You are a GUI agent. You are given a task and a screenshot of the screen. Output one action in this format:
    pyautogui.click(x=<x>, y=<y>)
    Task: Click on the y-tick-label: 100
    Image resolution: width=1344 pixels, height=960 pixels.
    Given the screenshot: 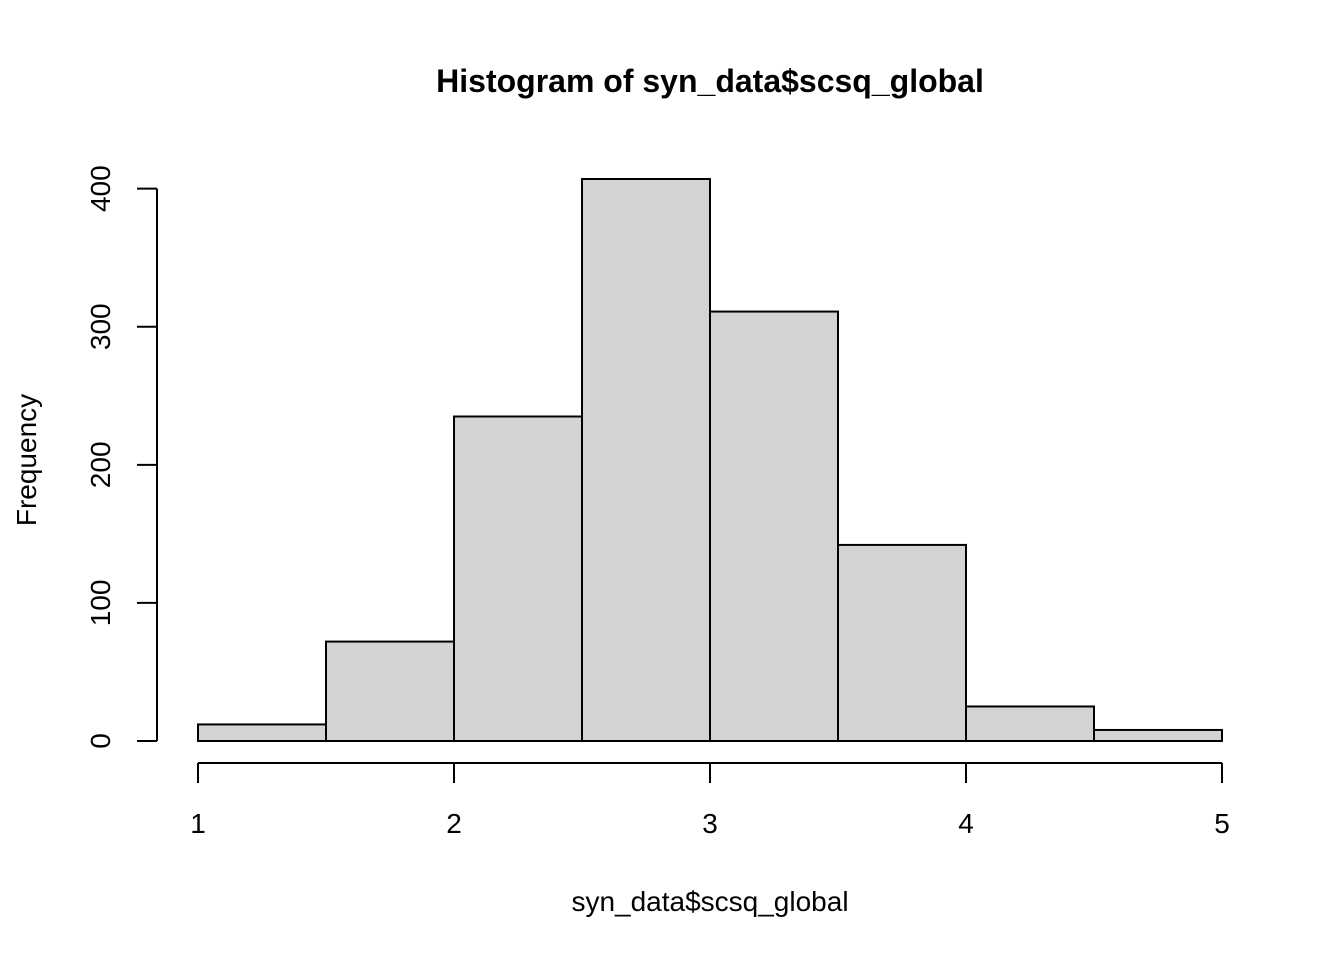 What is the action you would take?
    pyautogui.click(x=100, y=603)
    